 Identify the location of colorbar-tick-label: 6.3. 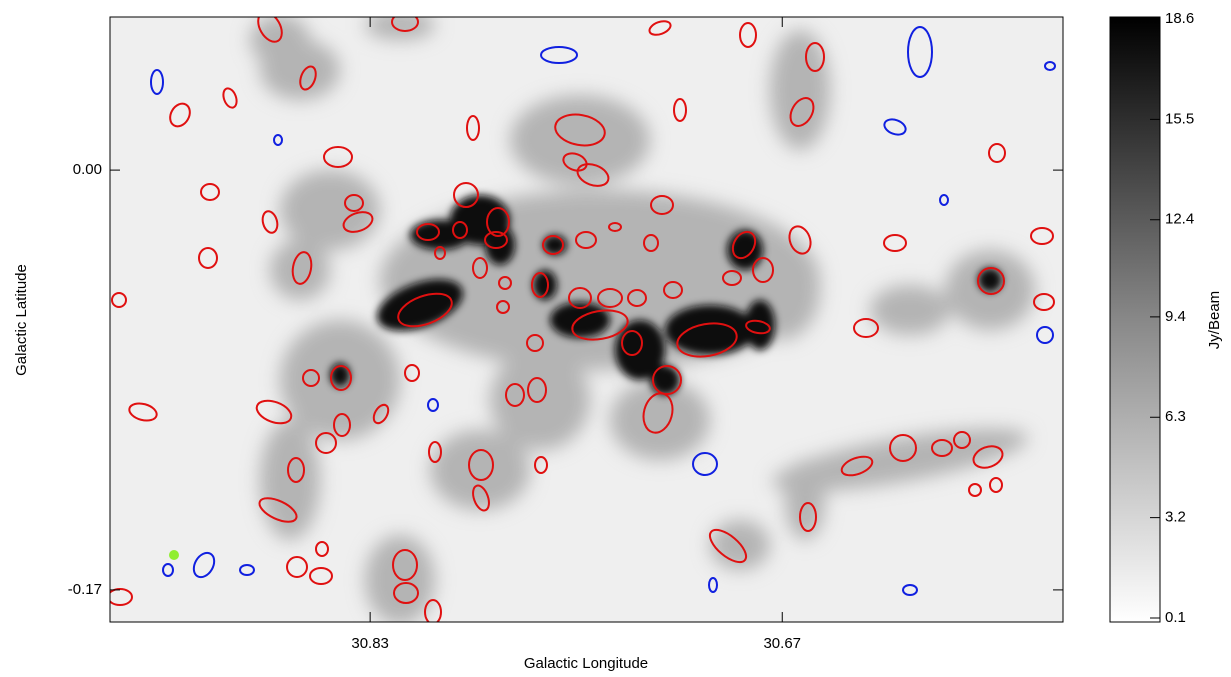
(1175, 416).